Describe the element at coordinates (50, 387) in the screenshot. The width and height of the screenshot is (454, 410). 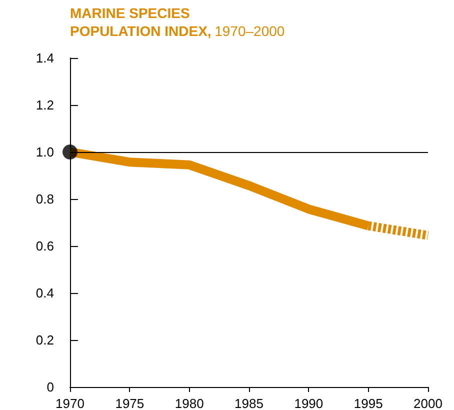
I see `y-tick-label: 0` at that location.